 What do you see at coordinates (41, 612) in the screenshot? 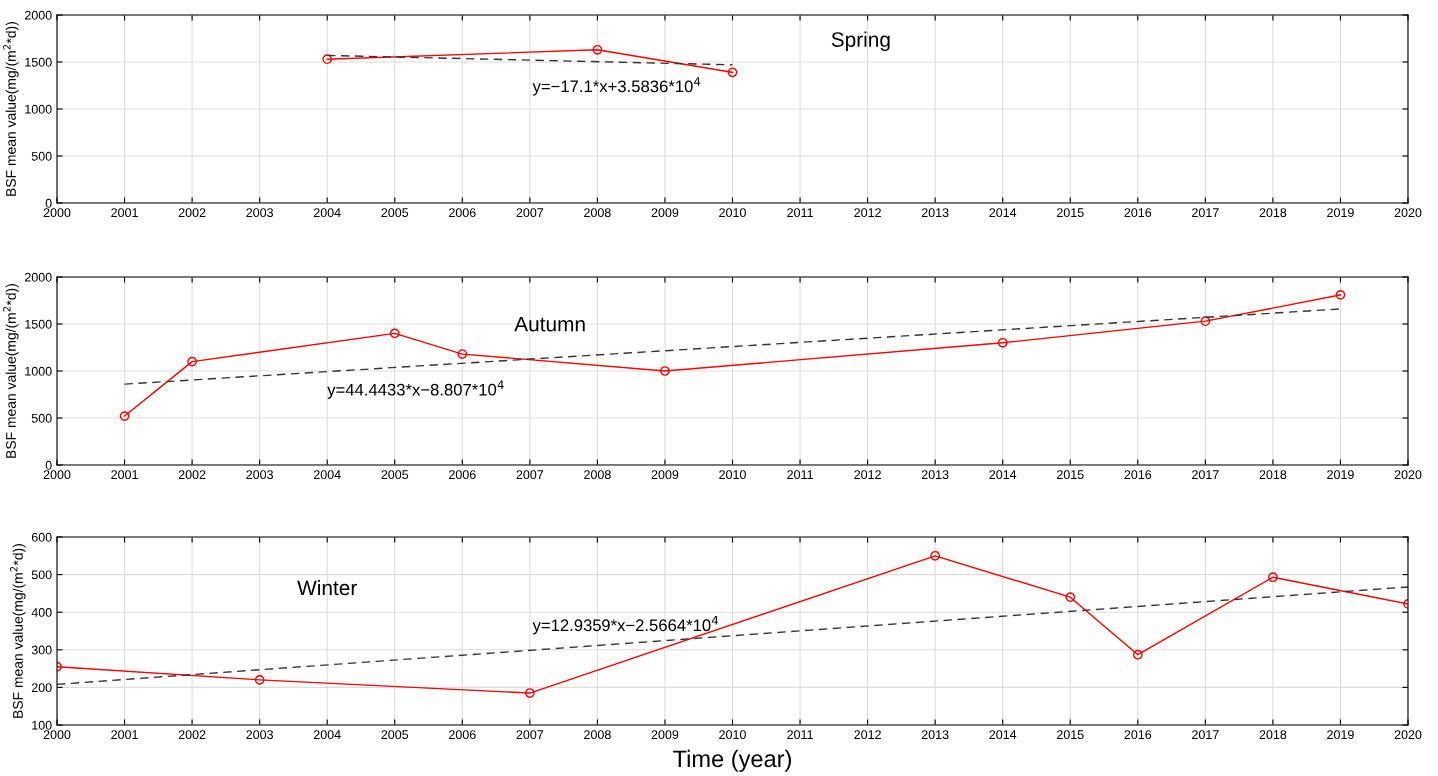
I see `y-tick-label: 400` at bounding box center [41, 612].